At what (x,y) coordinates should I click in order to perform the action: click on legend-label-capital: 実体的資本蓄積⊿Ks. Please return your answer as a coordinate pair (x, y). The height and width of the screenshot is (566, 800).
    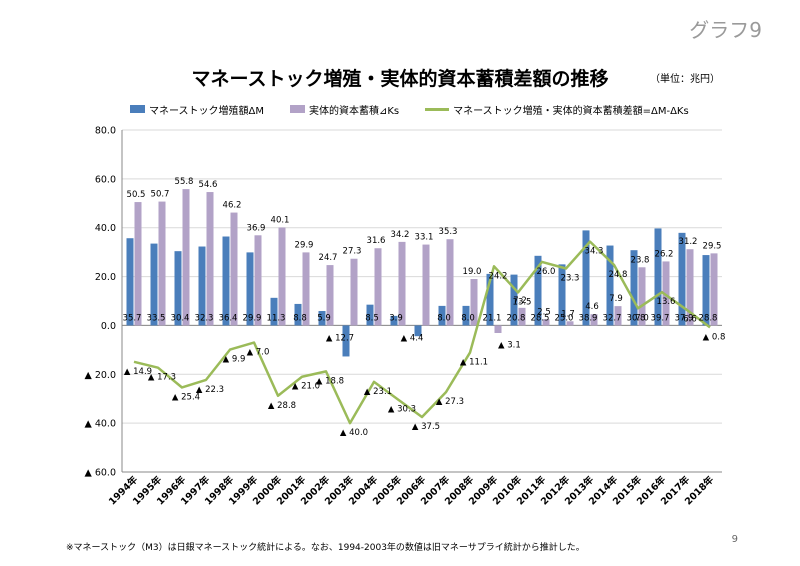
    Looking at the image, I should click on (354, 111).